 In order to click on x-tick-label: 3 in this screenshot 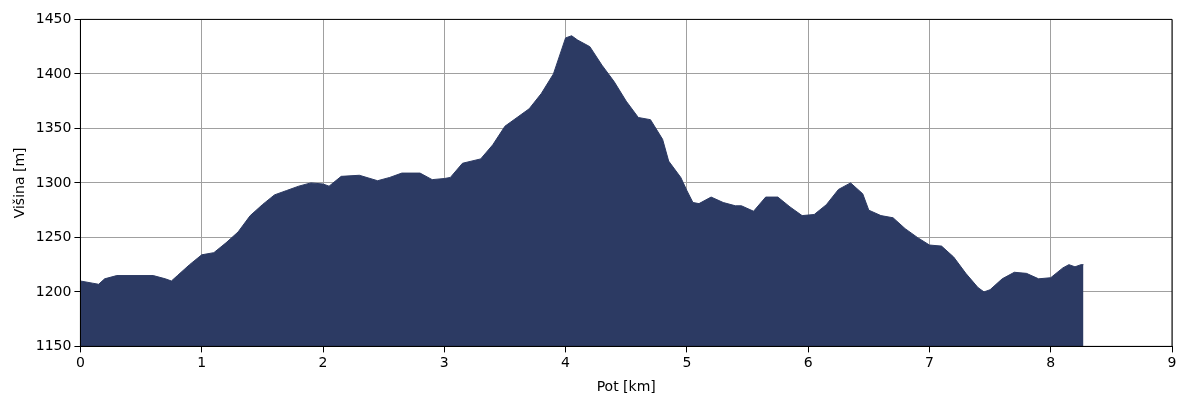, I will do `click(444, 362)`.